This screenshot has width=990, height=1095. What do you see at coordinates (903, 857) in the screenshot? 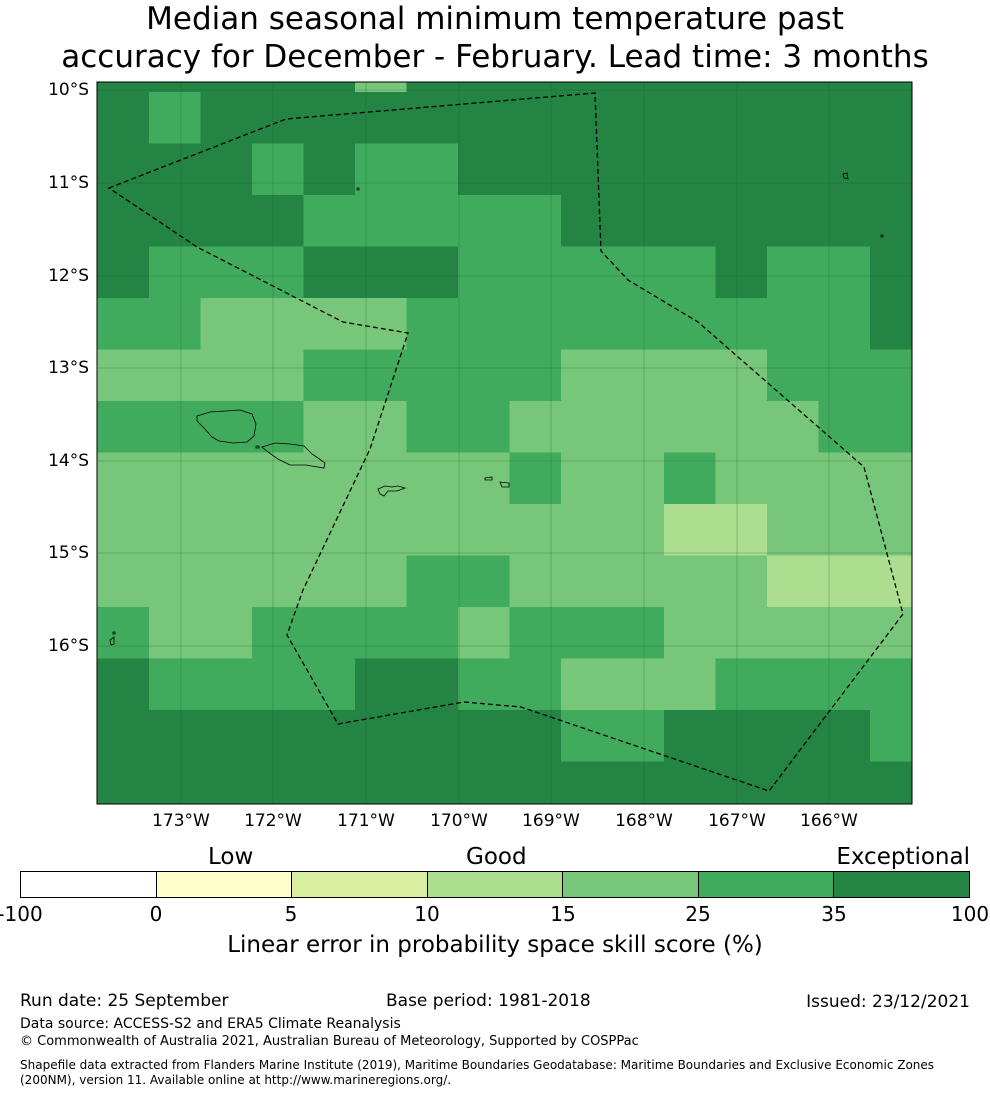
I see `category-exceptional: Exceptional` at bounding box center [903, 857].